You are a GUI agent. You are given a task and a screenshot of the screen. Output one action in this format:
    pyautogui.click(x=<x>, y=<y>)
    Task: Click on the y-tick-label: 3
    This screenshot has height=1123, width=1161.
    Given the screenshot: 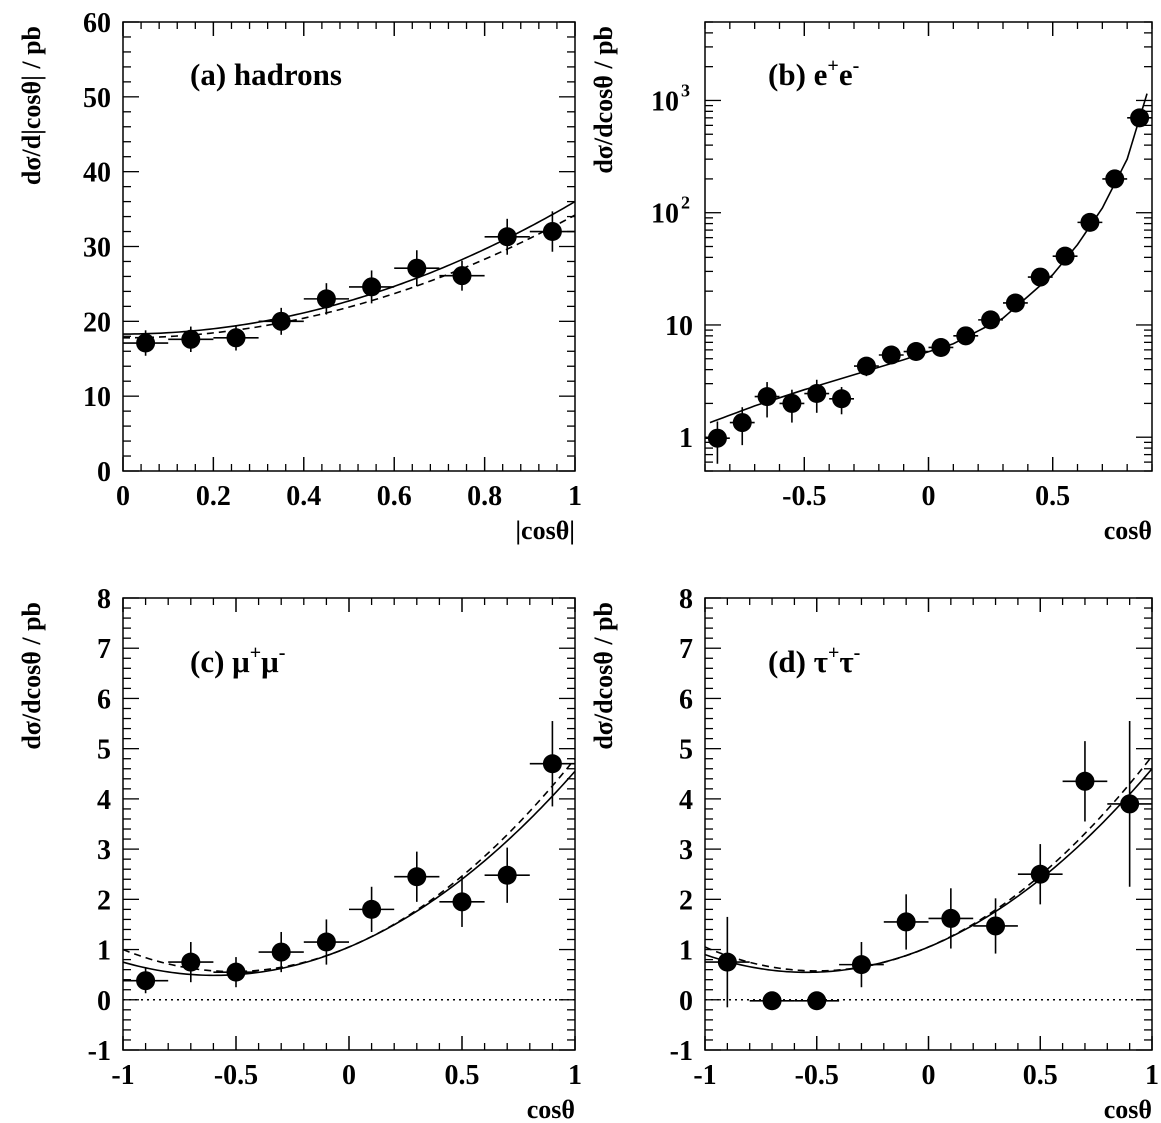 What is the action you would take?
    pyautogui.click(x=686, y=850)
    